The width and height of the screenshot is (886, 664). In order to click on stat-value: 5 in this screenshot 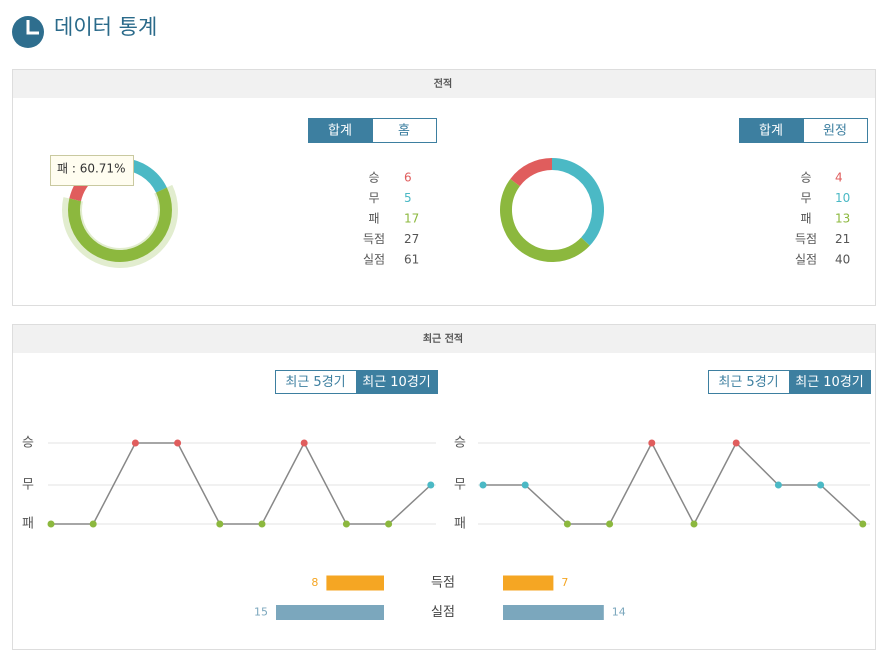, I will do `click(408, 198)`.